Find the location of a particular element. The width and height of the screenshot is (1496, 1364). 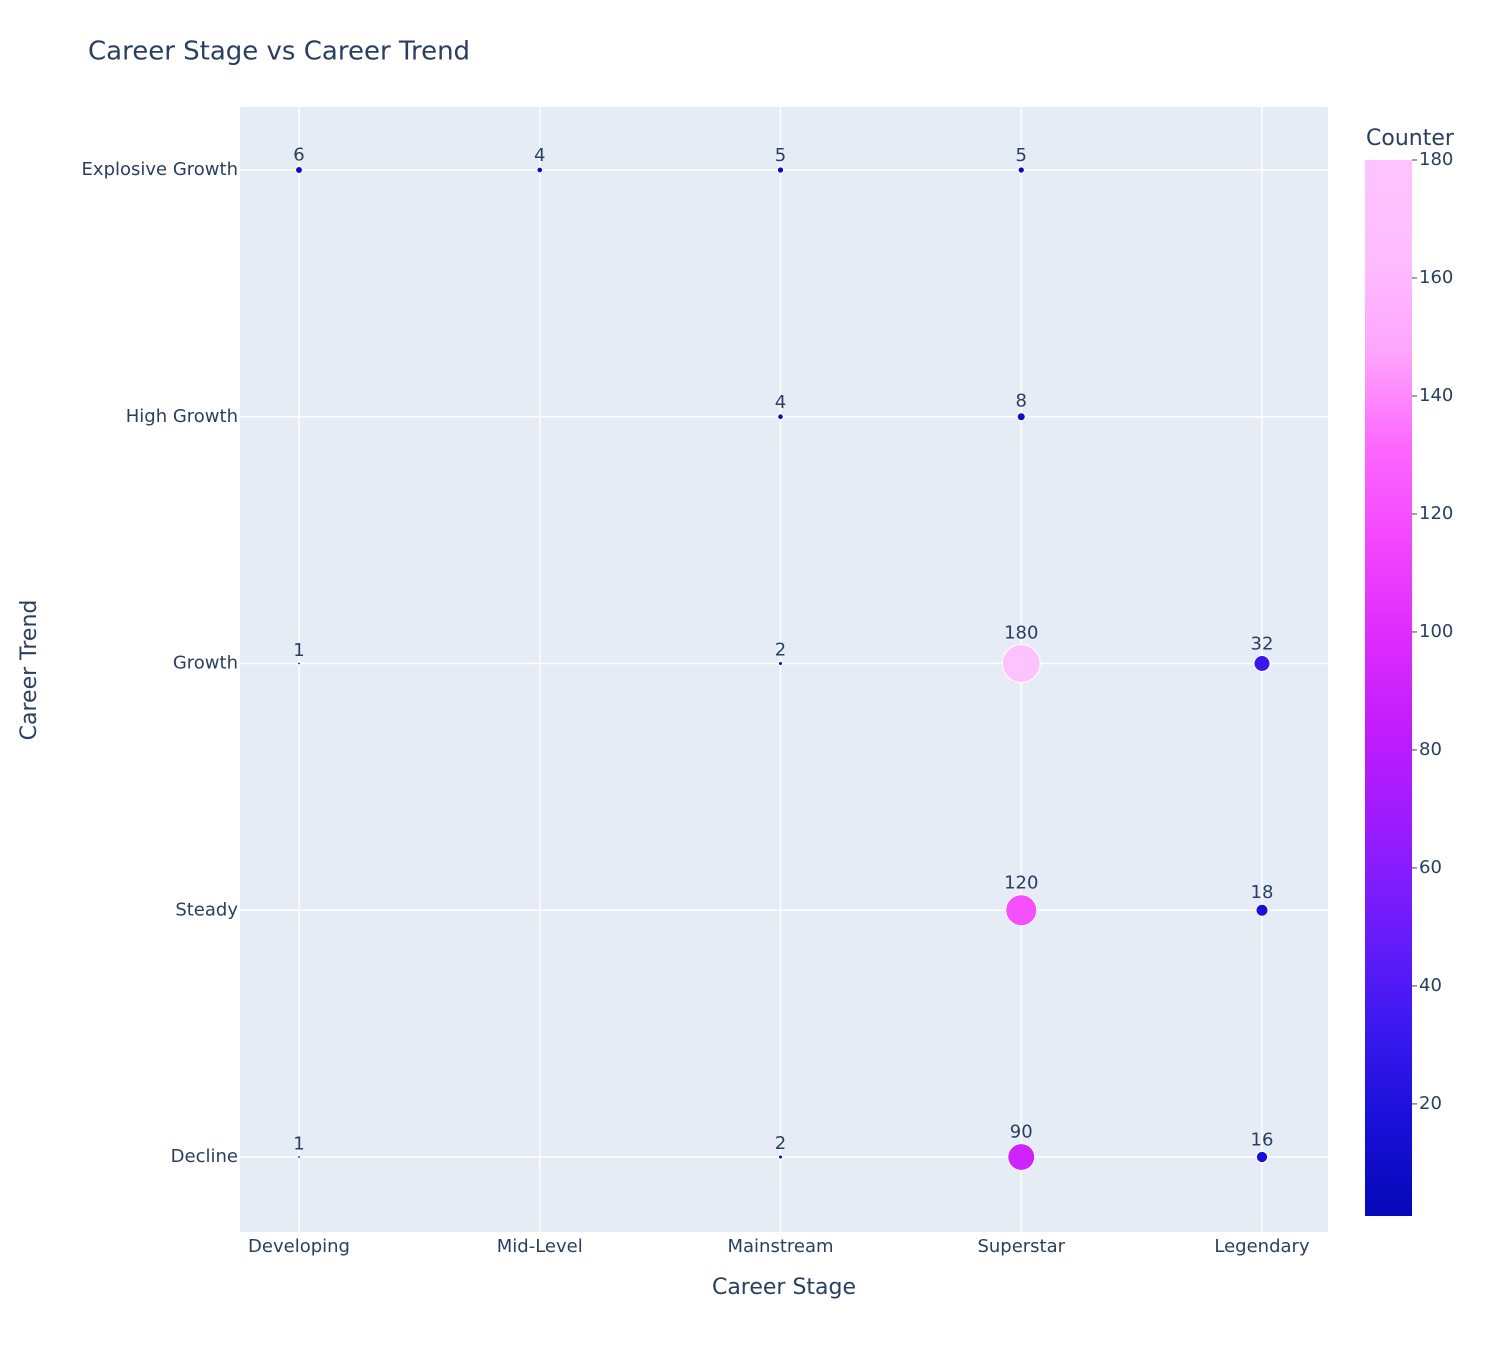

y-tick-label: Explosive Growth is located at coordinates (160, 169).